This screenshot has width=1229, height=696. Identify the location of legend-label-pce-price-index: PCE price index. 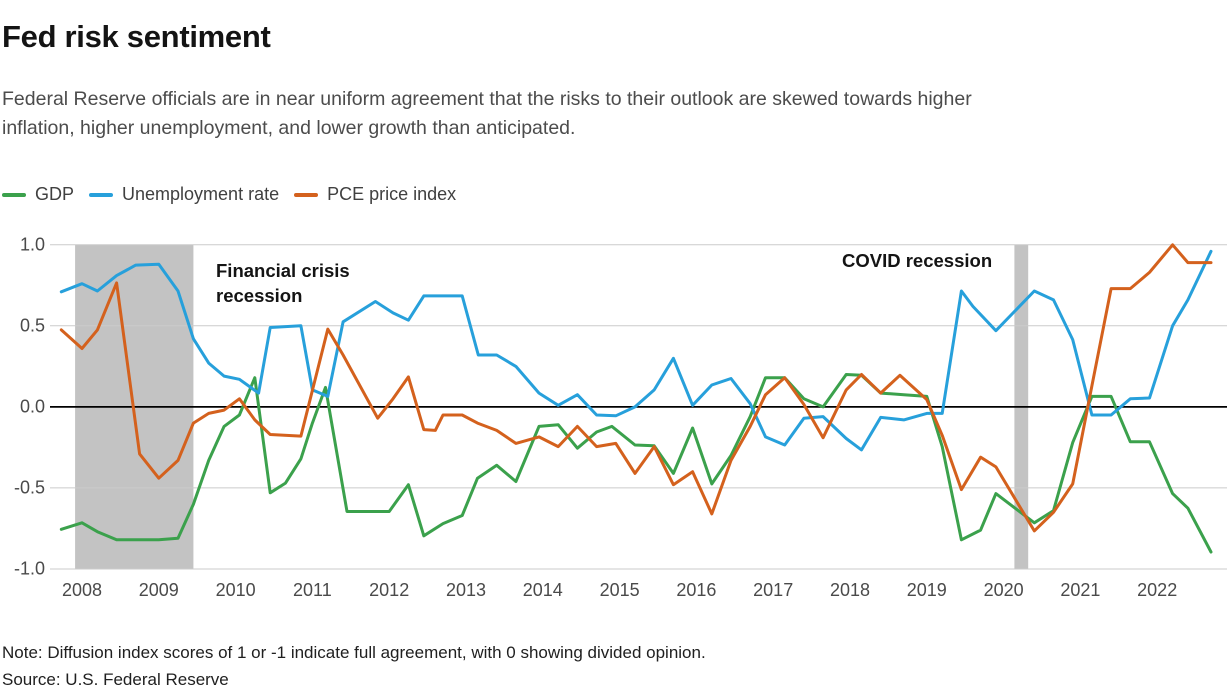
(392, 194).